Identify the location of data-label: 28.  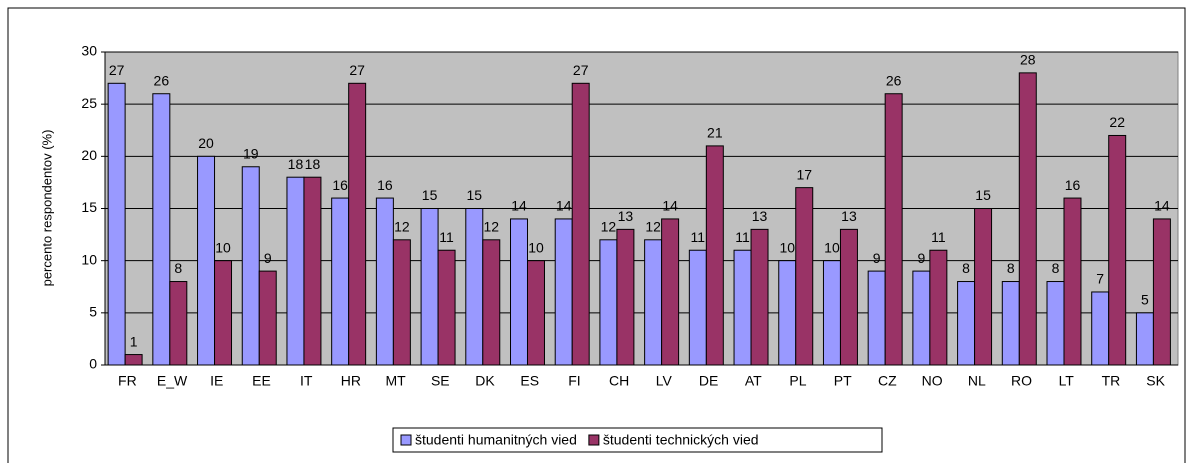
(1028, 60).